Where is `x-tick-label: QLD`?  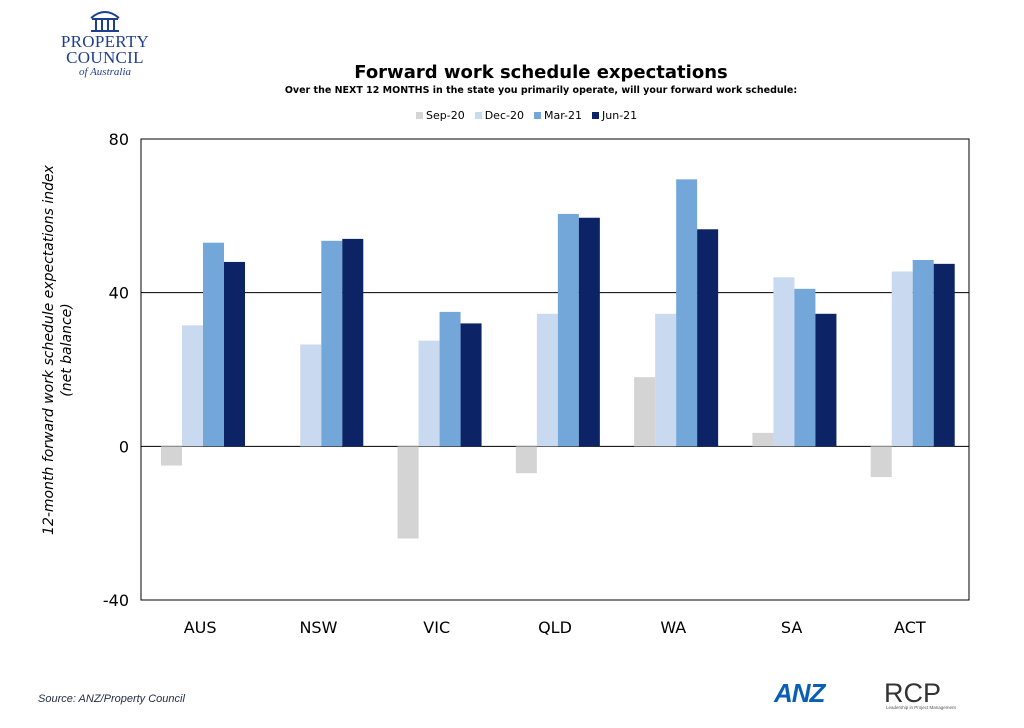 x-tick-label: QLD is located at coordinates (555, 627).